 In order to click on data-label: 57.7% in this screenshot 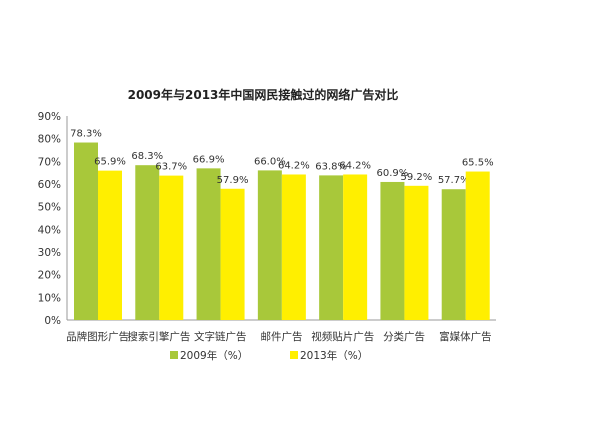, I will do `click(454, 180)`.